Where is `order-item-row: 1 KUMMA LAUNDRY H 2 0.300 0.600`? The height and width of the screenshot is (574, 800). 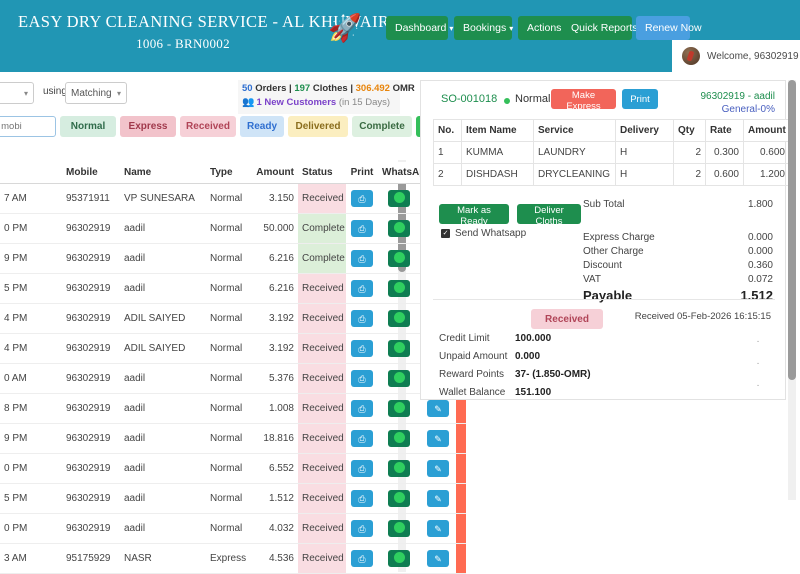 order-item-row: 1 KUMMA LAUNDRY H 2 0.300 0.600 is located at coordinates (611, 152).